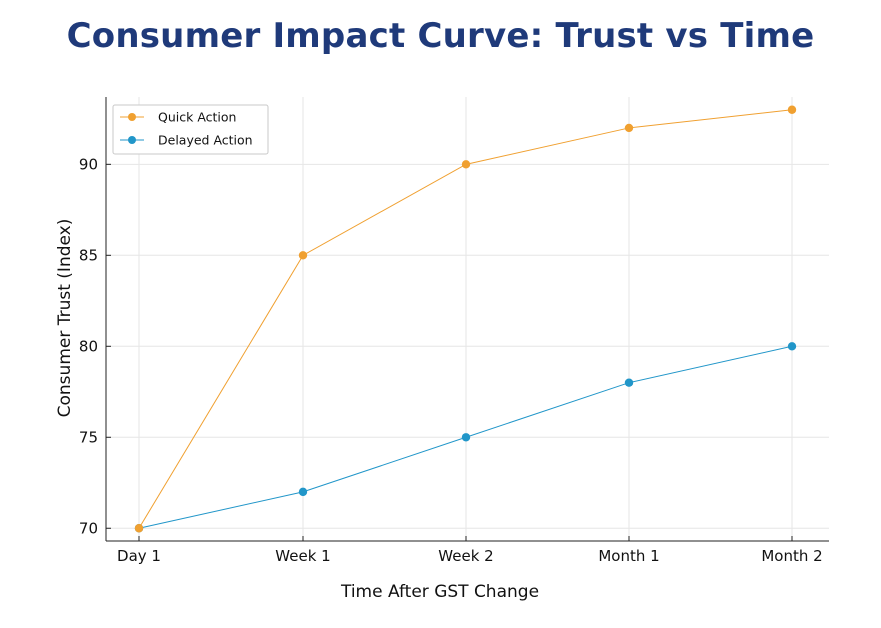  What do you see at coordinates (139, 556) in the screenshot?
I see `x-tick-label-day-1: Day 1` at bounding box center [139, 556].